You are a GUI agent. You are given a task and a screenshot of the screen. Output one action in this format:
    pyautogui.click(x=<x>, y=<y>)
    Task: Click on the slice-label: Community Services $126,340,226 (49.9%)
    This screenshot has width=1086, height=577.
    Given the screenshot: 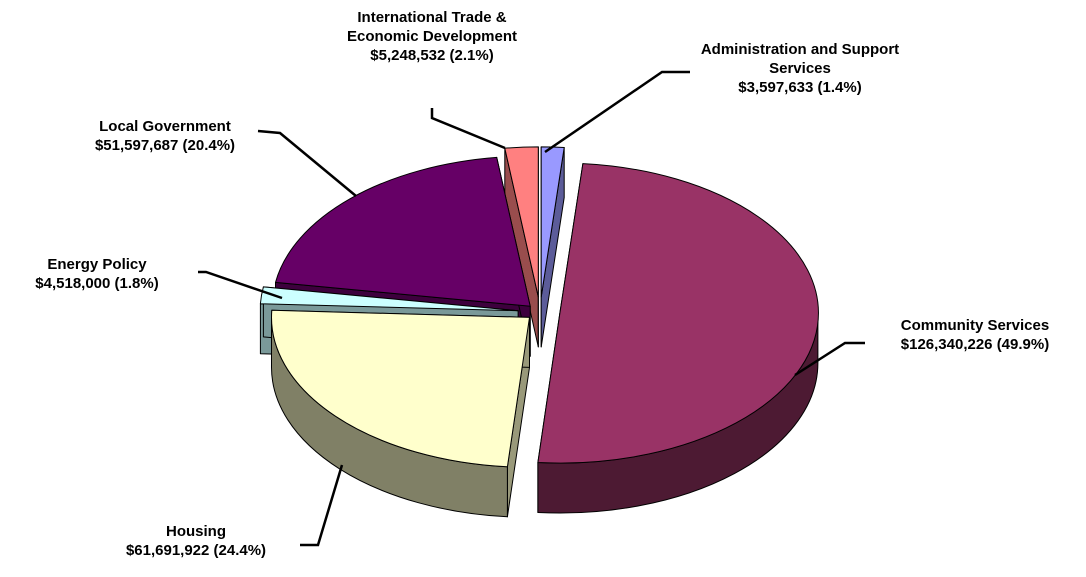 What is the action you would take?
    pyautogui.click(x=973, y=335)
    